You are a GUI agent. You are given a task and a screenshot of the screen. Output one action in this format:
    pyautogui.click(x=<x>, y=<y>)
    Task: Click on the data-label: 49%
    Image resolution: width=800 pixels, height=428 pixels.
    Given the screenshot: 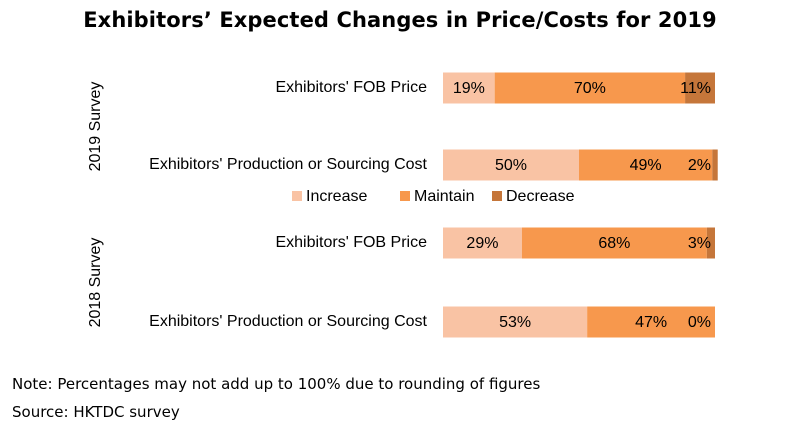 What is the action you would take?
    pyautogui.click(x=646, y=165)
    